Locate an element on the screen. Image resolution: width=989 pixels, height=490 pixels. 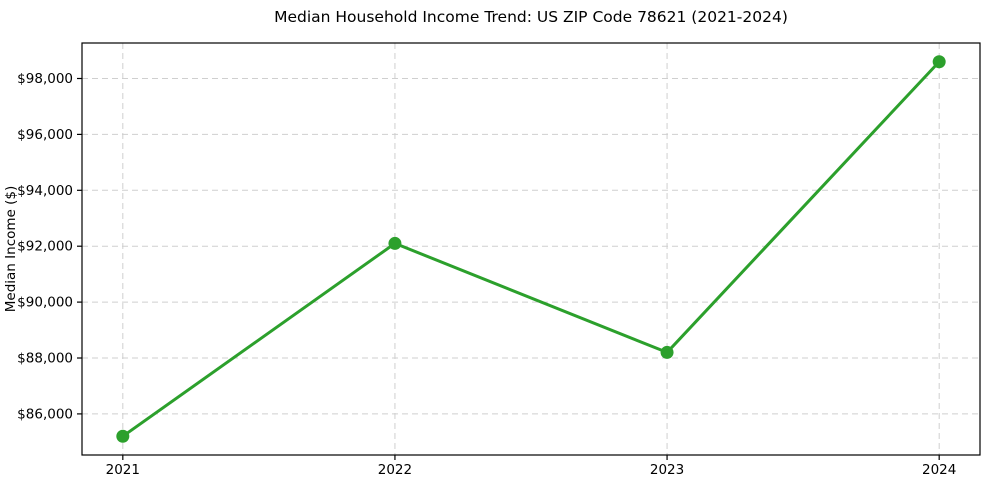
y-tick-label: $90,000 is located at coordinates (45, 303).